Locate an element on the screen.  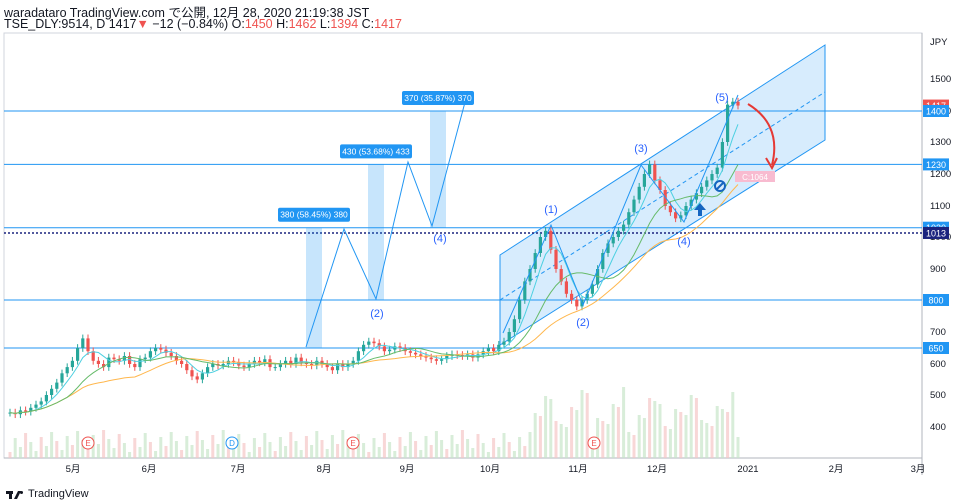
y-tick-label: 400 is located at coordinates (938, 427).